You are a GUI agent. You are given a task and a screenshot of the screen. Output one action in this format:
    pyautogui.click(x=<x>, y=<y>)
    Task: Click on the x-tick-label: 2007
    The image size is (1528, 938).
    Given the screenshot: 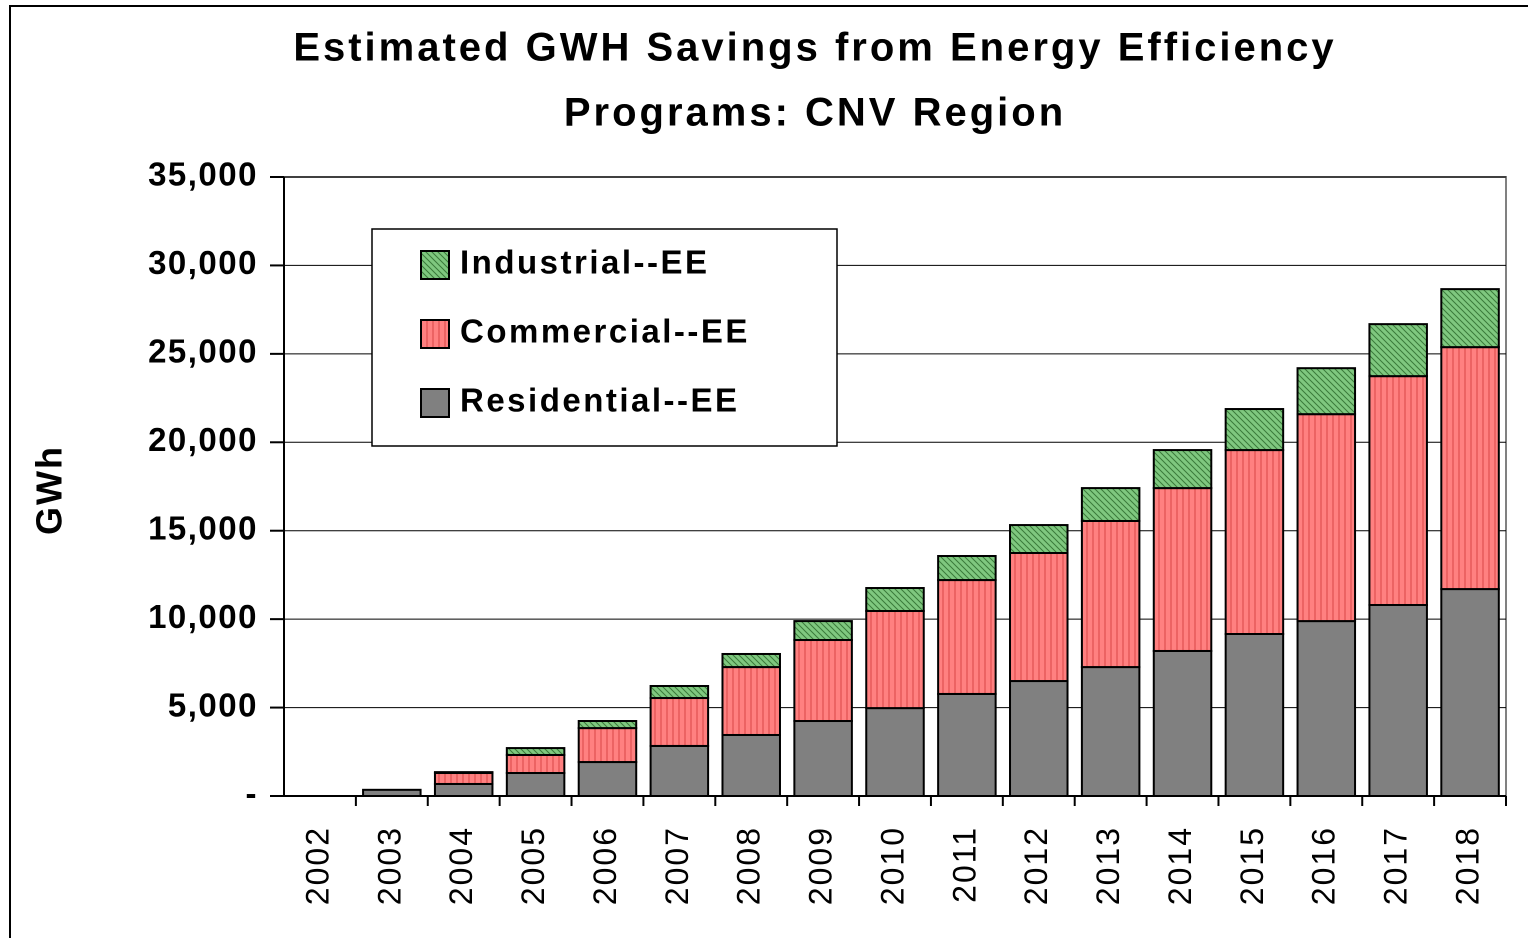 What is the action you would take?
    pyautogui.click(x=677, y=865)
    